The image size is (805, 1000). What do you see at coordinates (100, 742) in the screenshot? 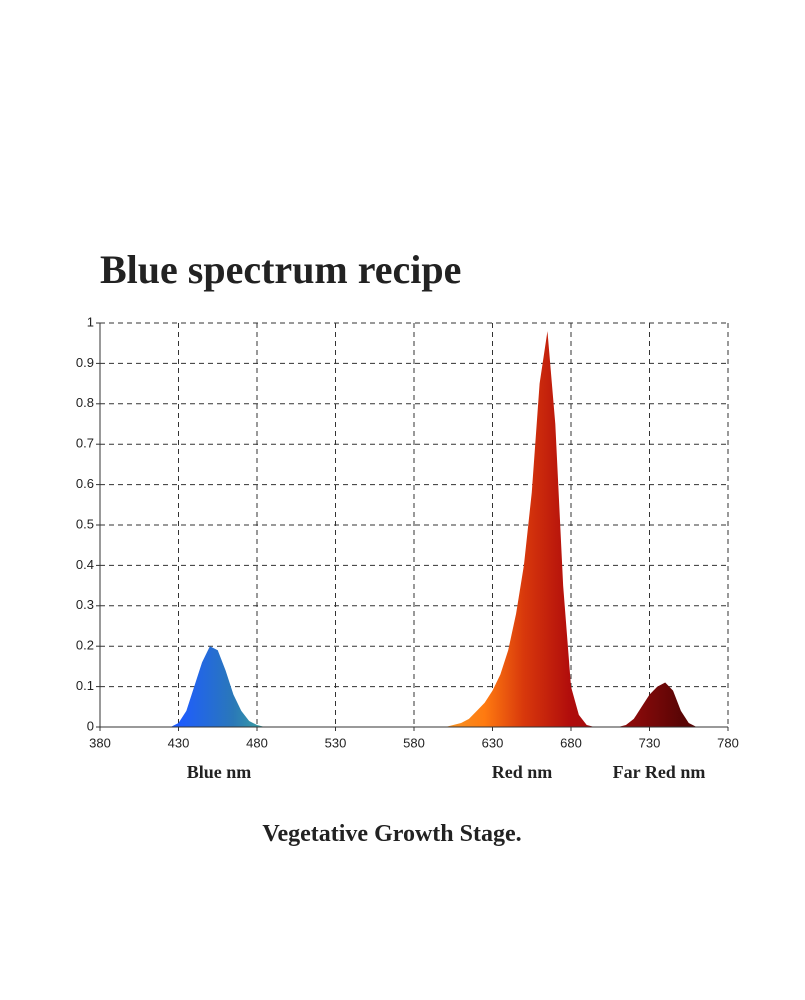
I see `x-tick-label: 380` at bounding box center [100, 742].